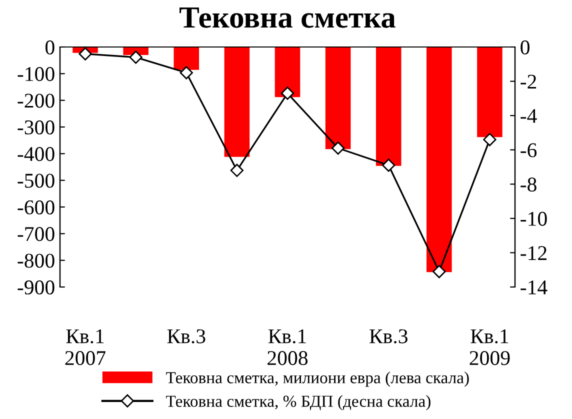  What do you see at coordinates (533, 253) in the screenshot?
I see `y2-tick-label: -12` at bounding box center [533, 253].